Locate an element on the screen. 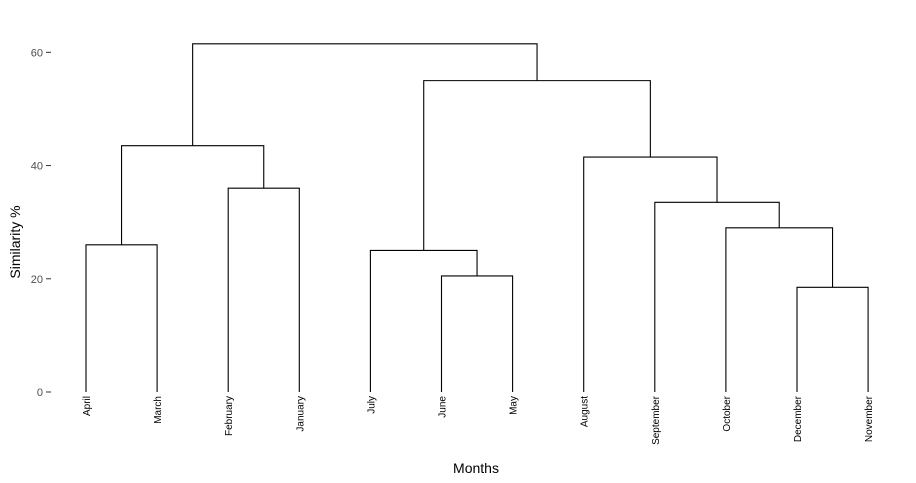  leaf-label-january: January is located at coordinates (300, 414).